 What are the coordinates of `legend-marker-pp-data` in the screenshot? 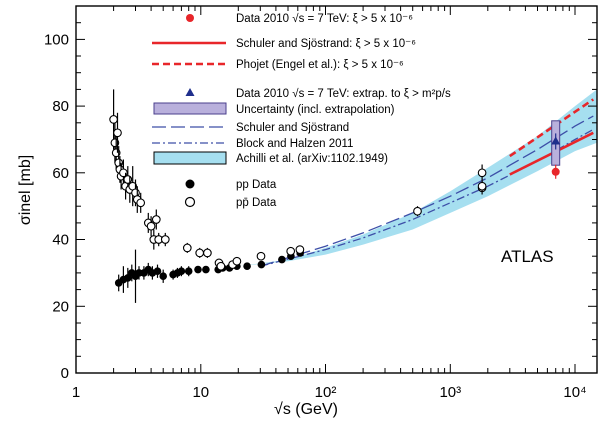 It's located at (190, 184).